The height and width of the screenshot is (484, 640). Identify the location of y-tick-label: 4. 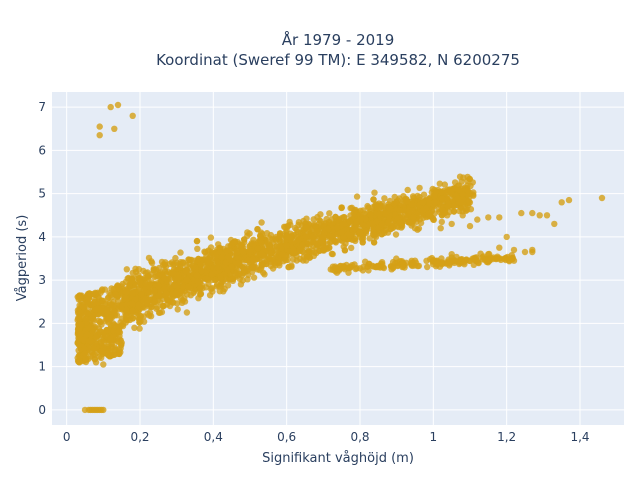
(42, 237).